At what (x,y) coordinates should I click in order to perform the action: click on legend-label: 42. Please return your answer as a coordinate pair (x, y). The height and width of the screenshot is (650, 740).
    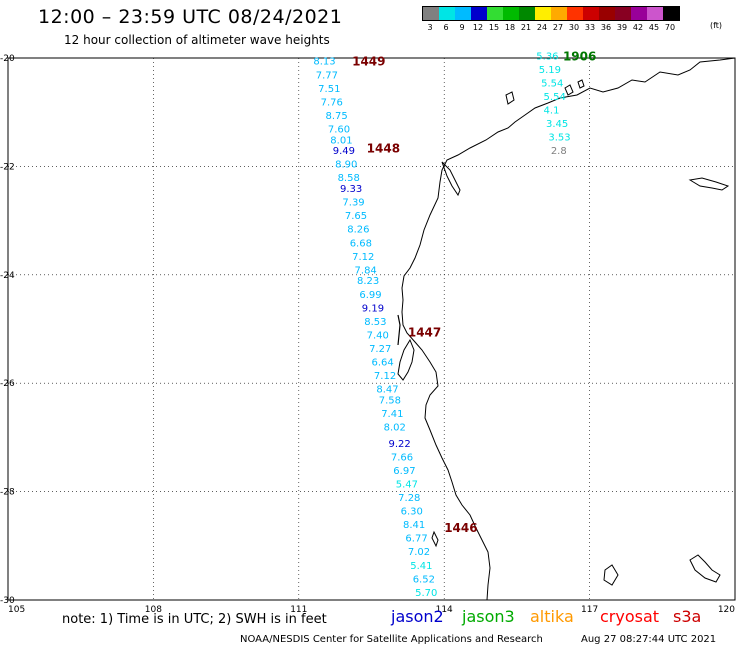
    Looking at the image, I should click on (638, 27).